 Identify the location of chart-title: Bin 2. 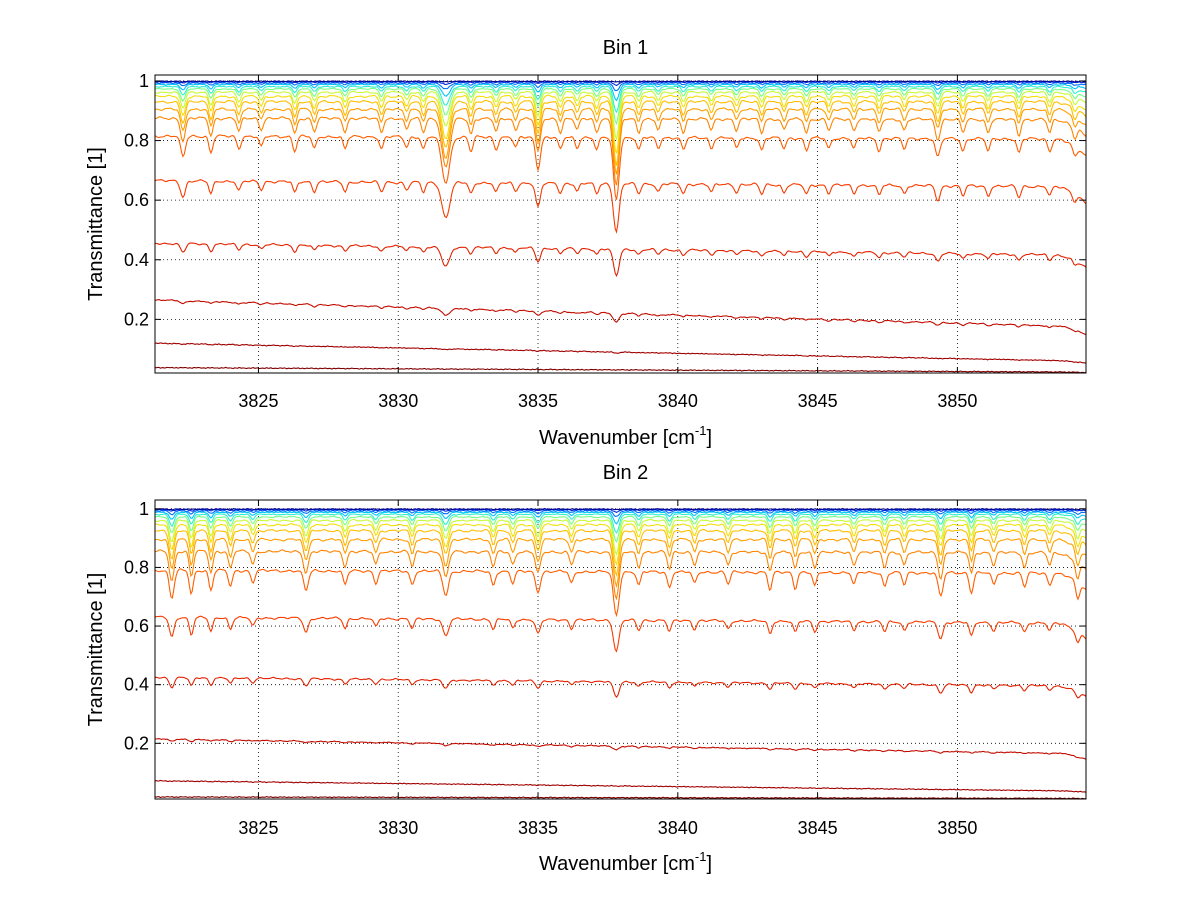
(626, 473).